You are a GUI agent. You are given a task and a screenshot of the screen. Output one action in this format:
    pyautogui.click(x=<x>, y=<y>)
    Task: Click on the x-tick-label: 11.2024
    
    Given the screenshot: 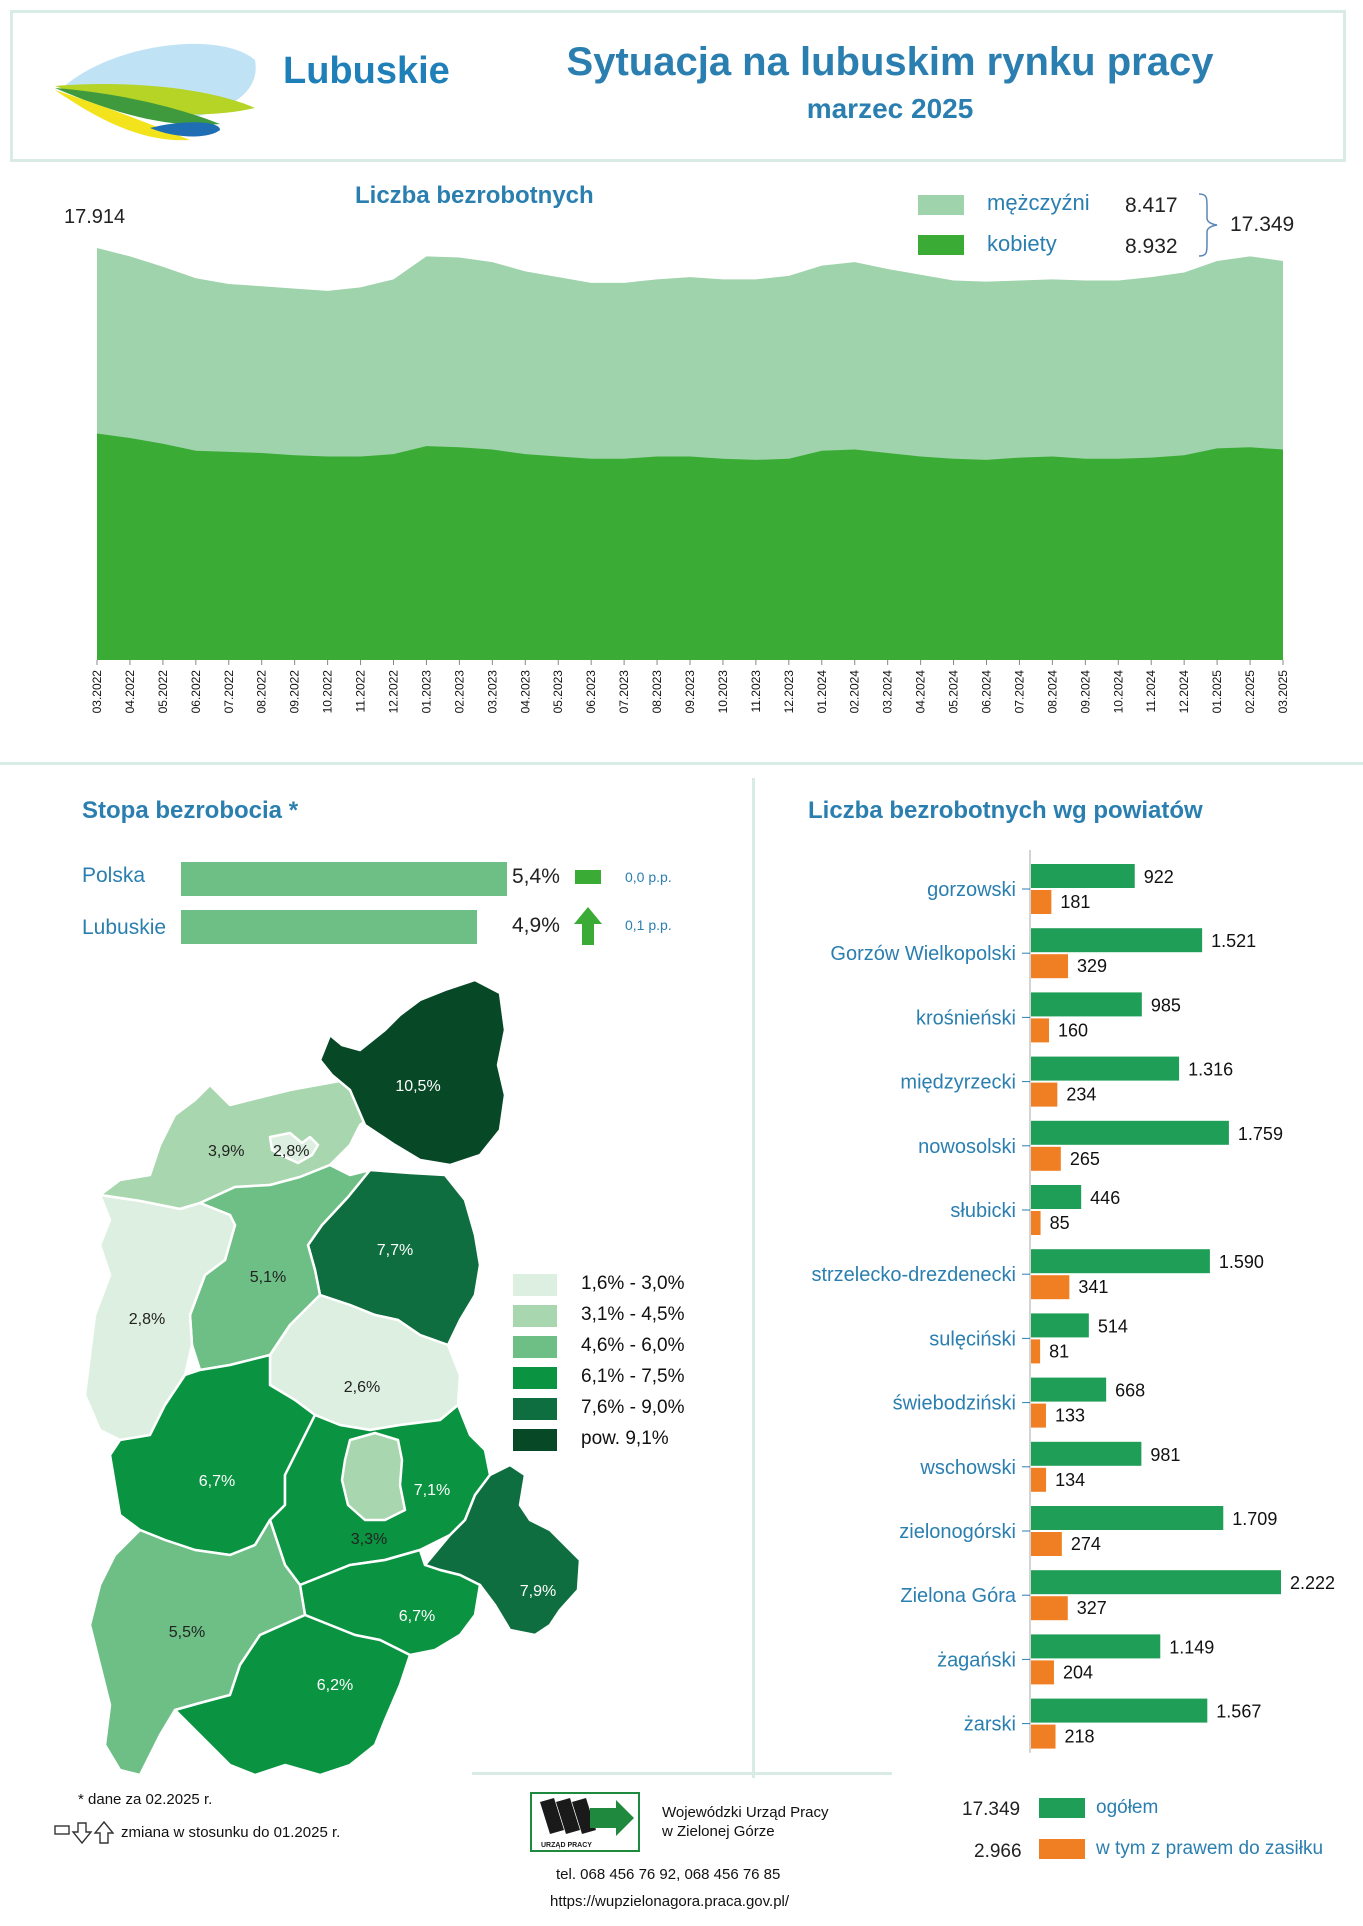 What is the action you would take?
    pyautogui.click(x=1151, y=691)
    